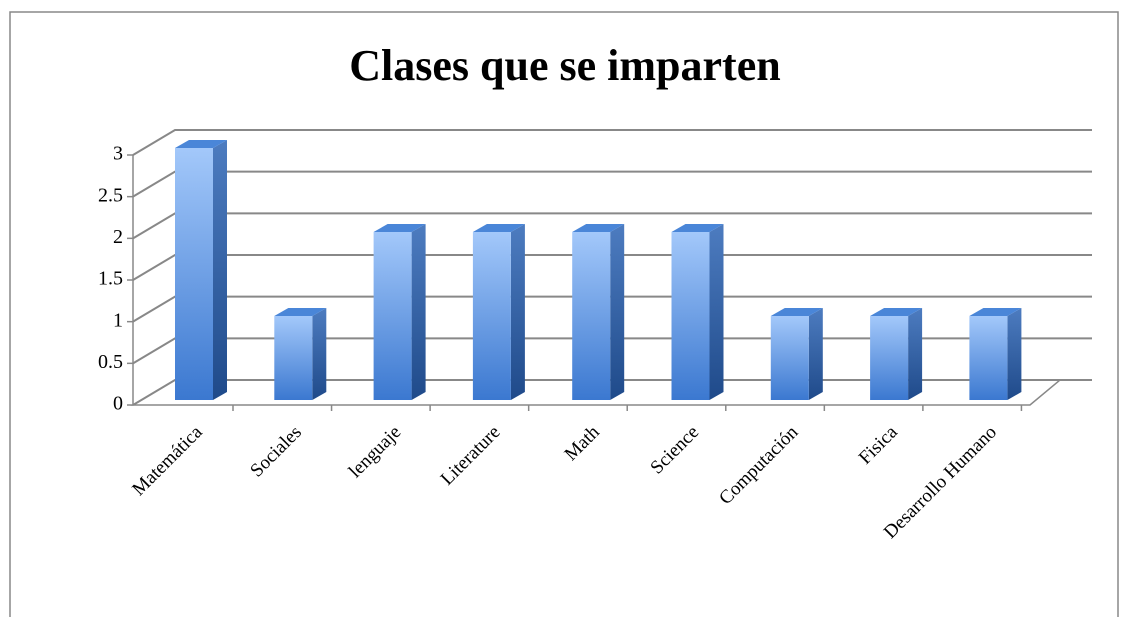 This screenshot has width=1130, height=617. Describe the element at coordinates (118, 237) in the screenshot. I see `y-tick-label: 2` at that location.